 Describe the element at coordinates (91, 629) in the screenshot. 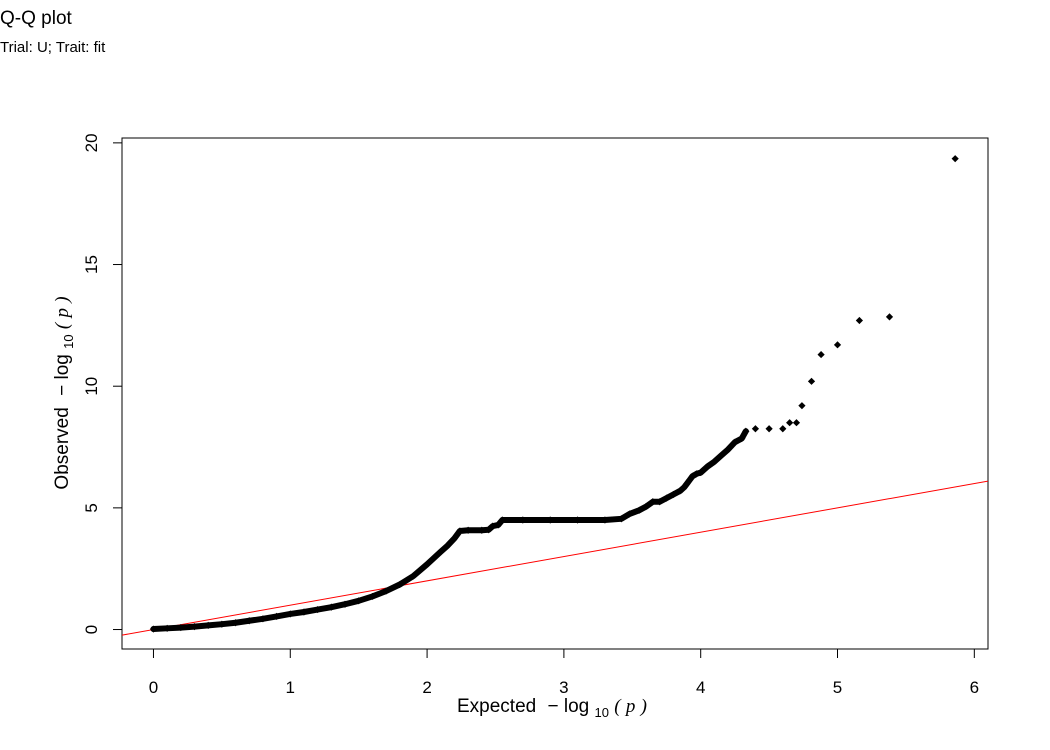

I see `y-tick-label: 0` at that location.